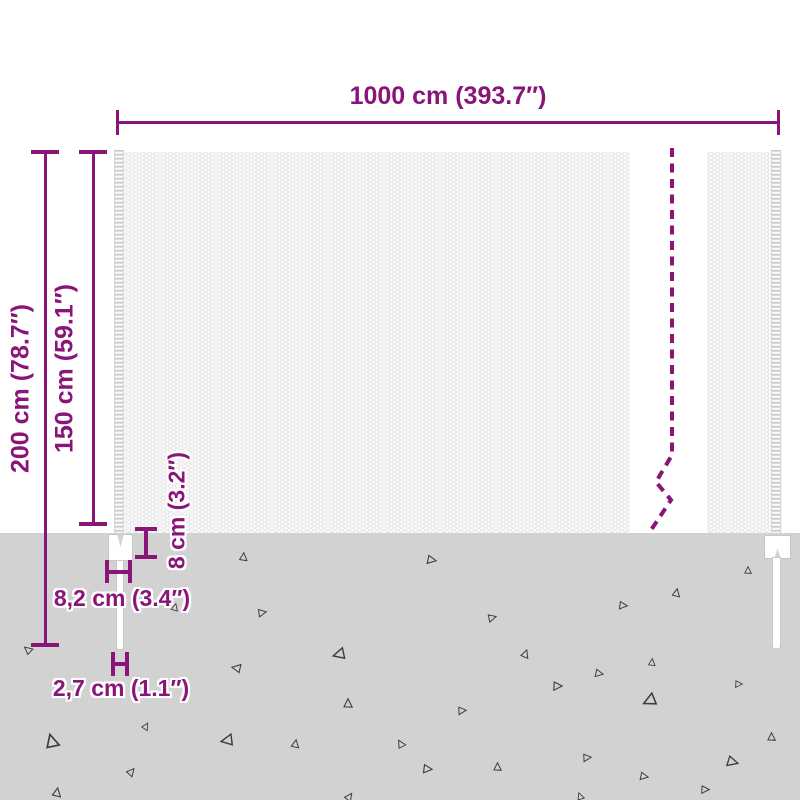 The width and height of the screenshot is (800, 800). I want to click on total-height-label: 200 cm (78.7″), so click(20, 388).